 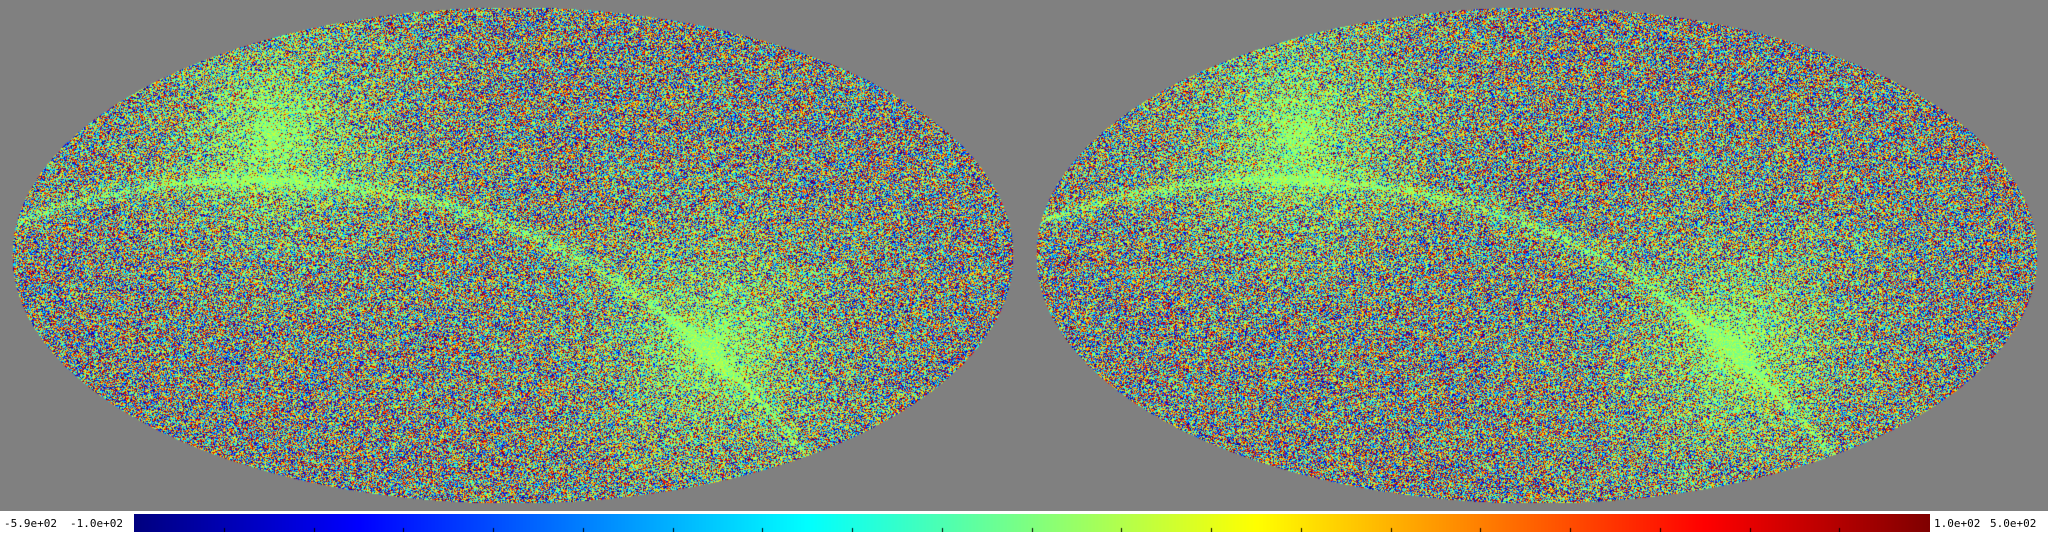 I want to click on colorbar-gradient, so click(x=1032, y=523).